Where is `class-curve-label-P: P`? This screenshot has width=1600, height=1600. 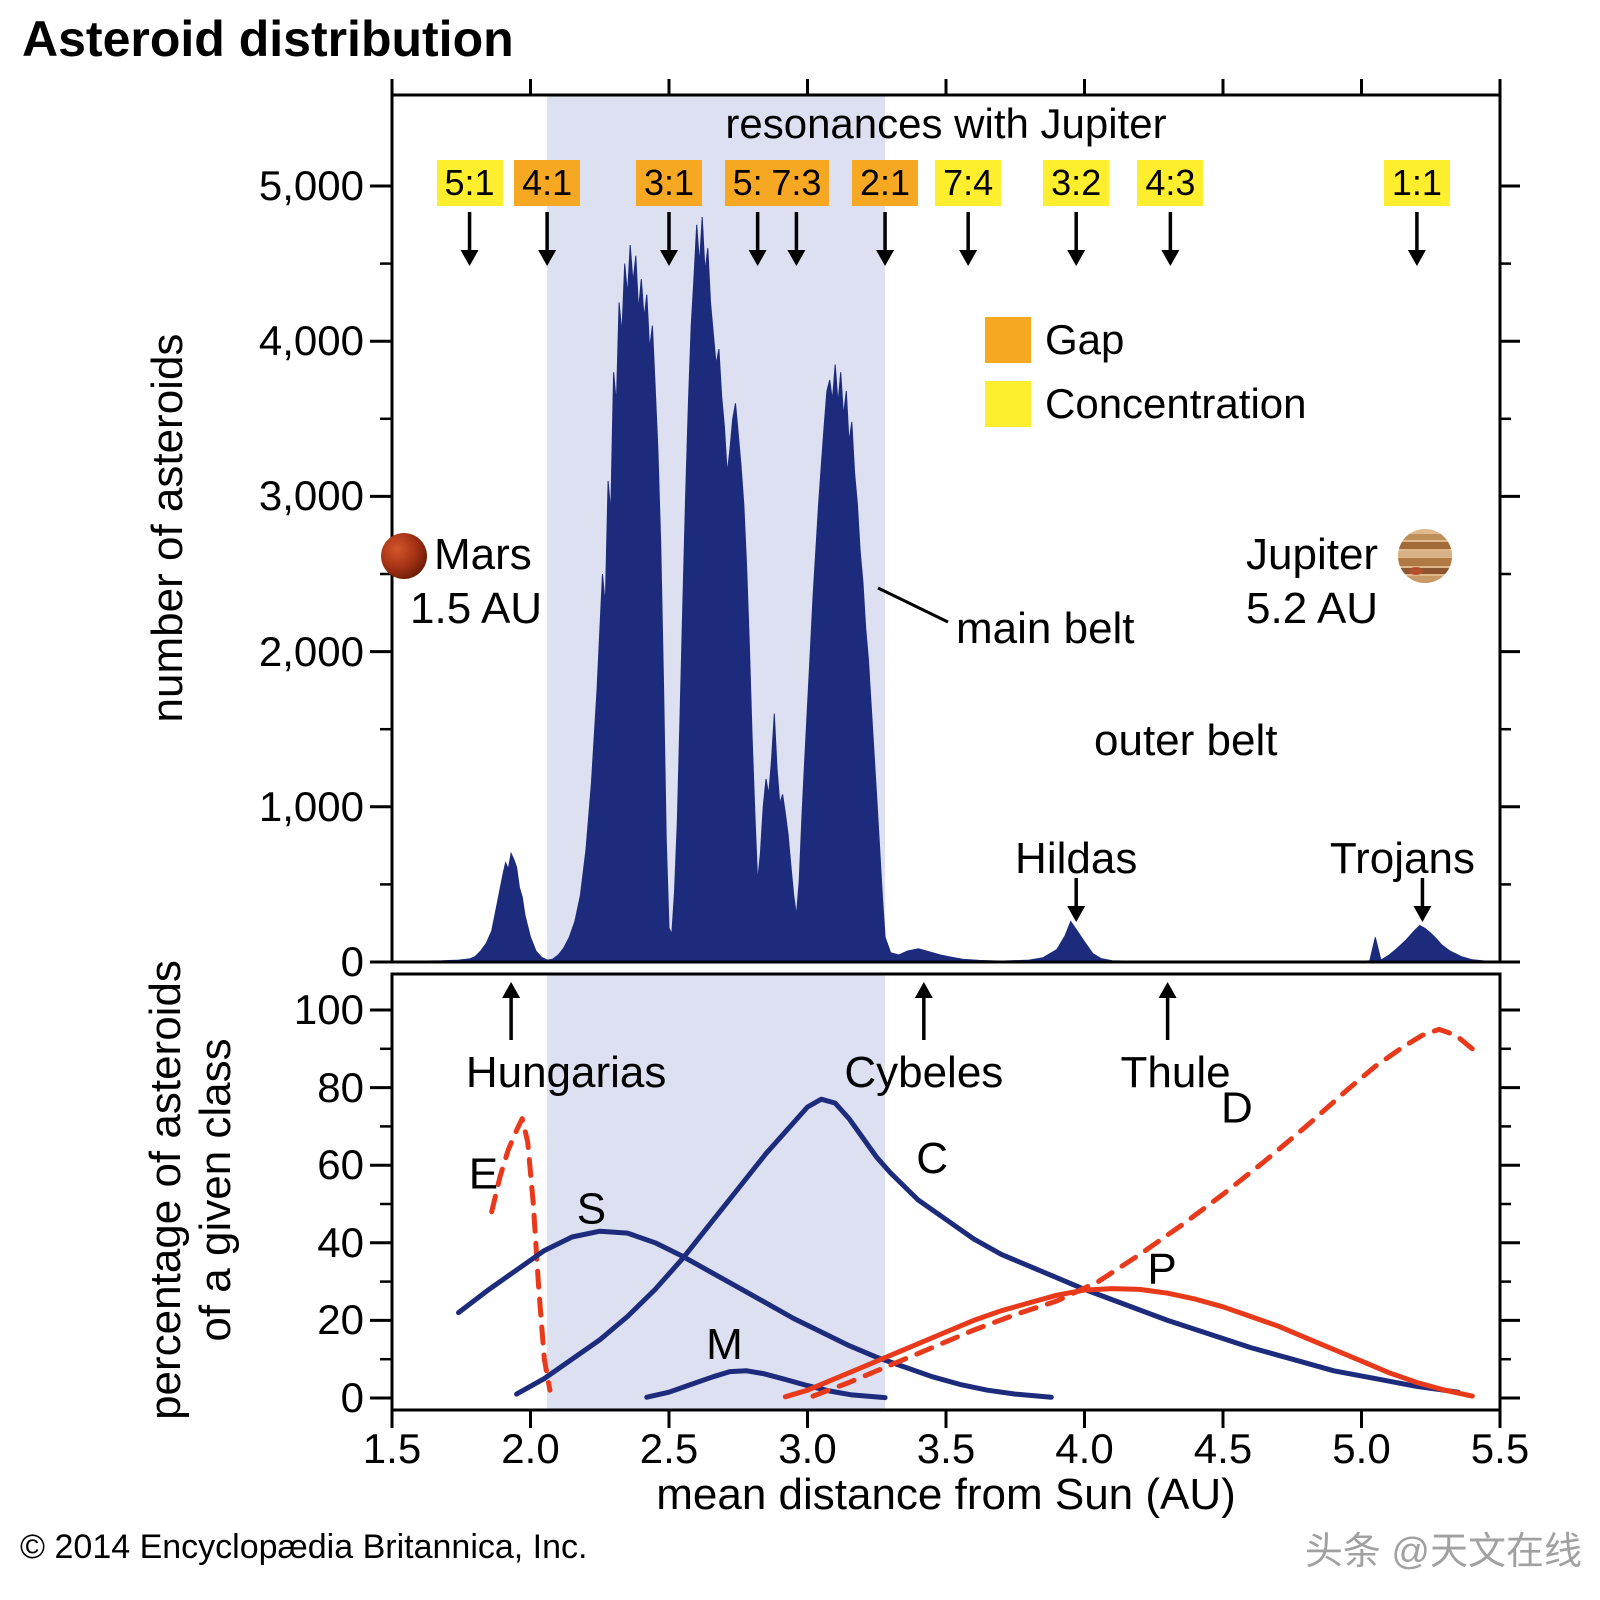 class-curve-label-P: P is located at coordinates (1161, 1269).